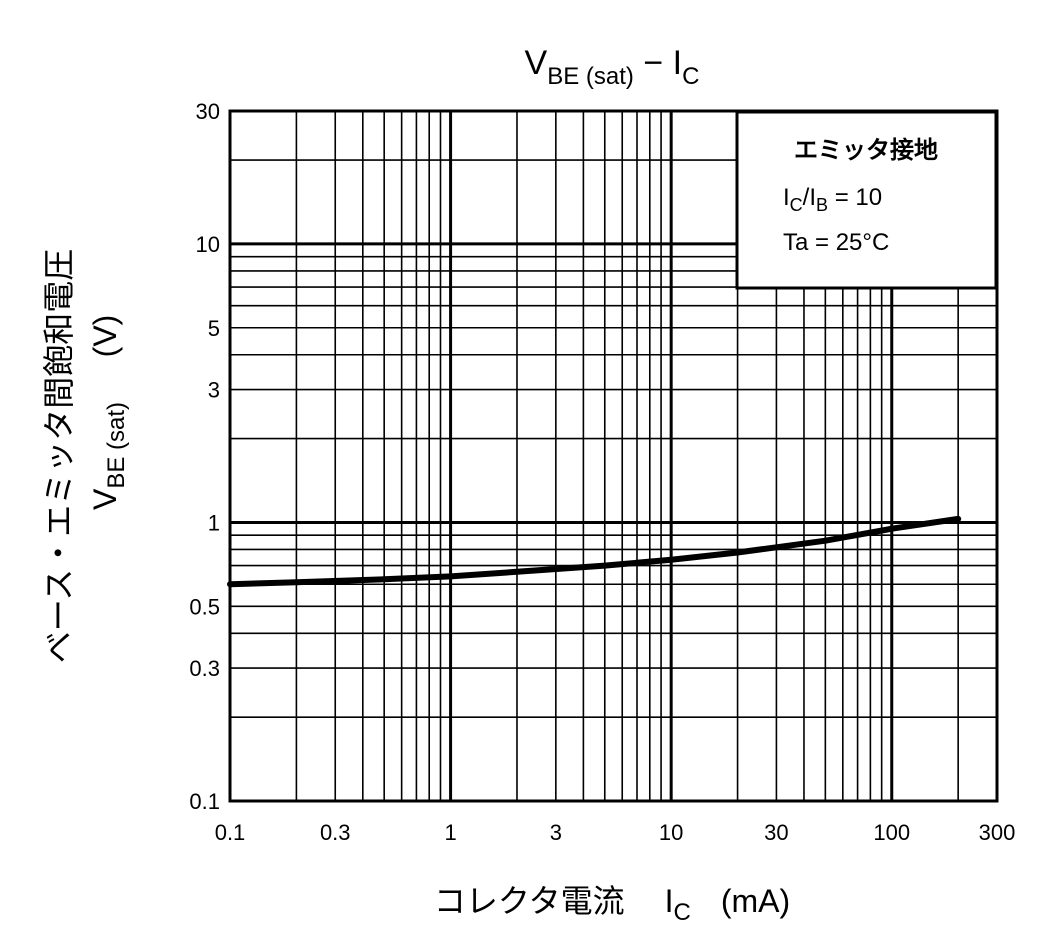  I want to click on y-label-line1: ベース・エミッタ間飽和電圧, so click(59, 456).